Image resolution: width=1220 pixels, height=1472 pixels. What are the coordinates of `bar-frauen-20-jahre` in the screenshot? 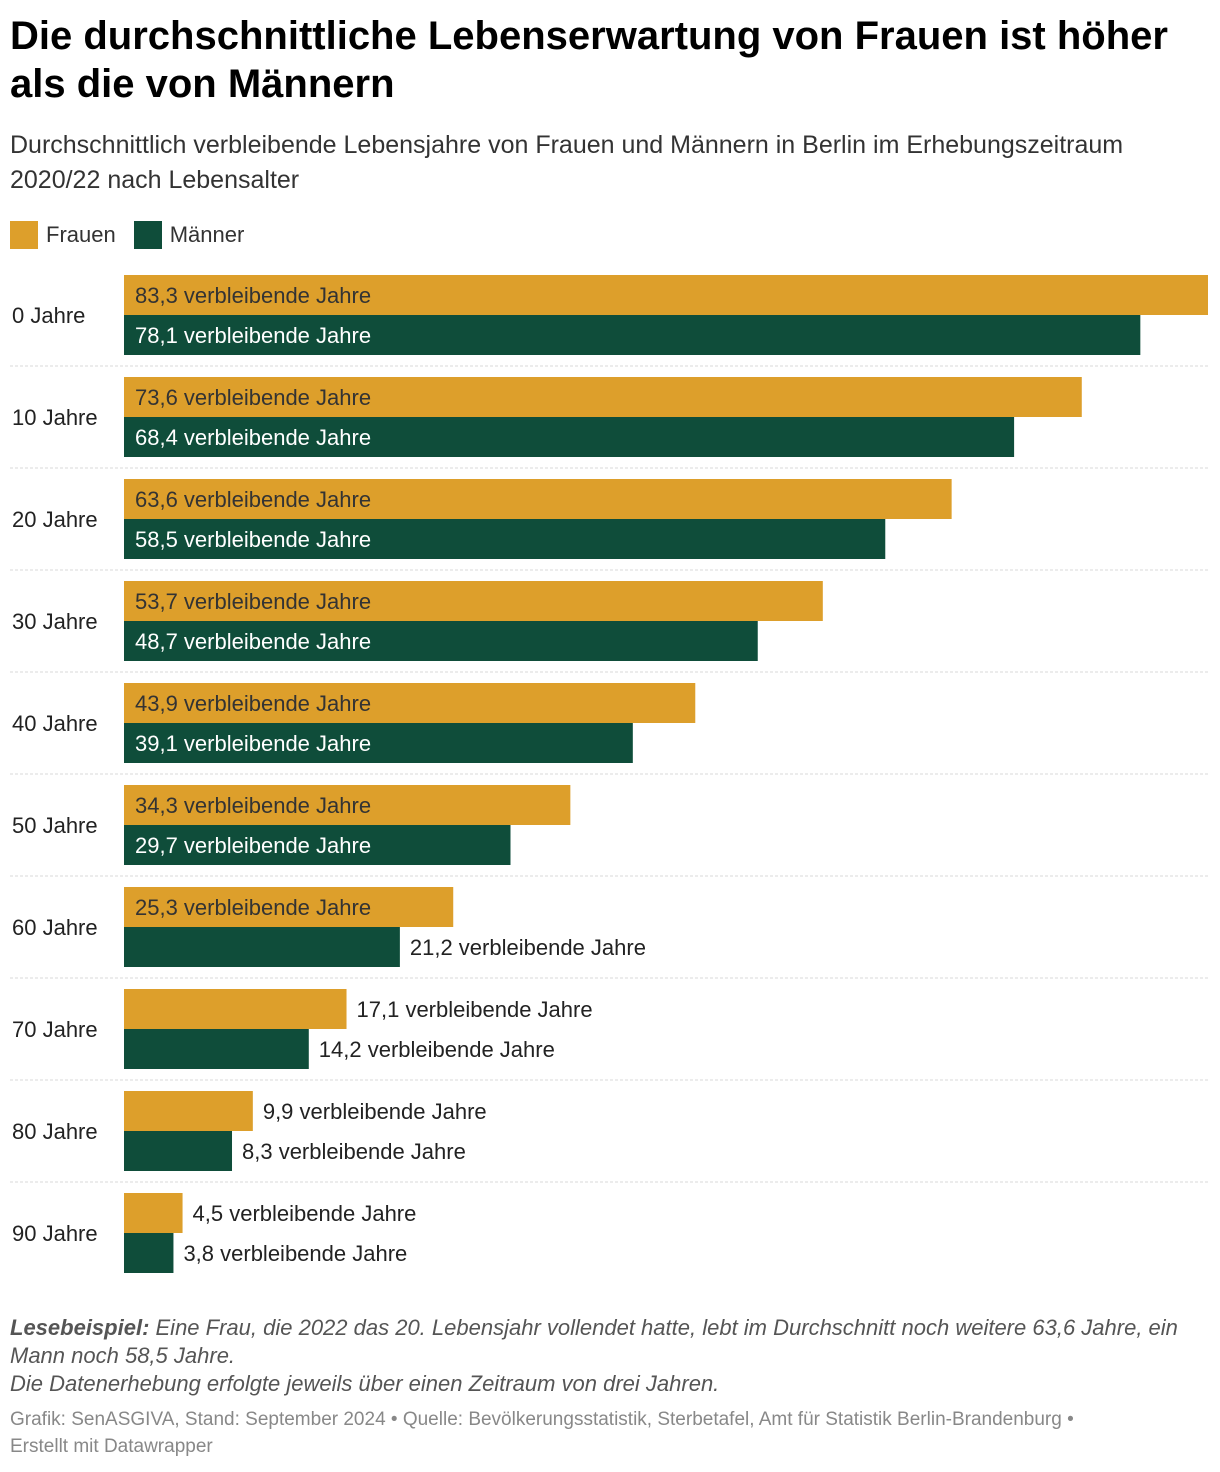 It's located at (538, 499).